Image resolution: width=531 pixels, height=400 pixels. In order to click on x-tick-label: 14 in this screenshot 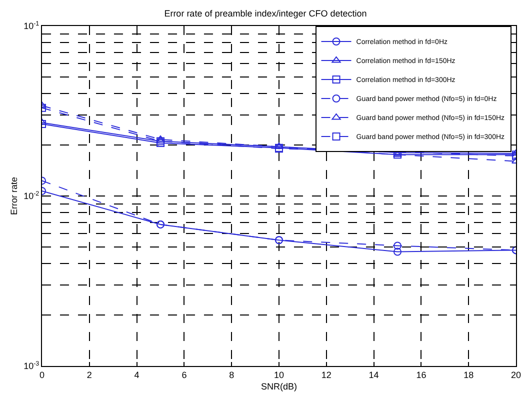, I will do `click(373, 375)`.